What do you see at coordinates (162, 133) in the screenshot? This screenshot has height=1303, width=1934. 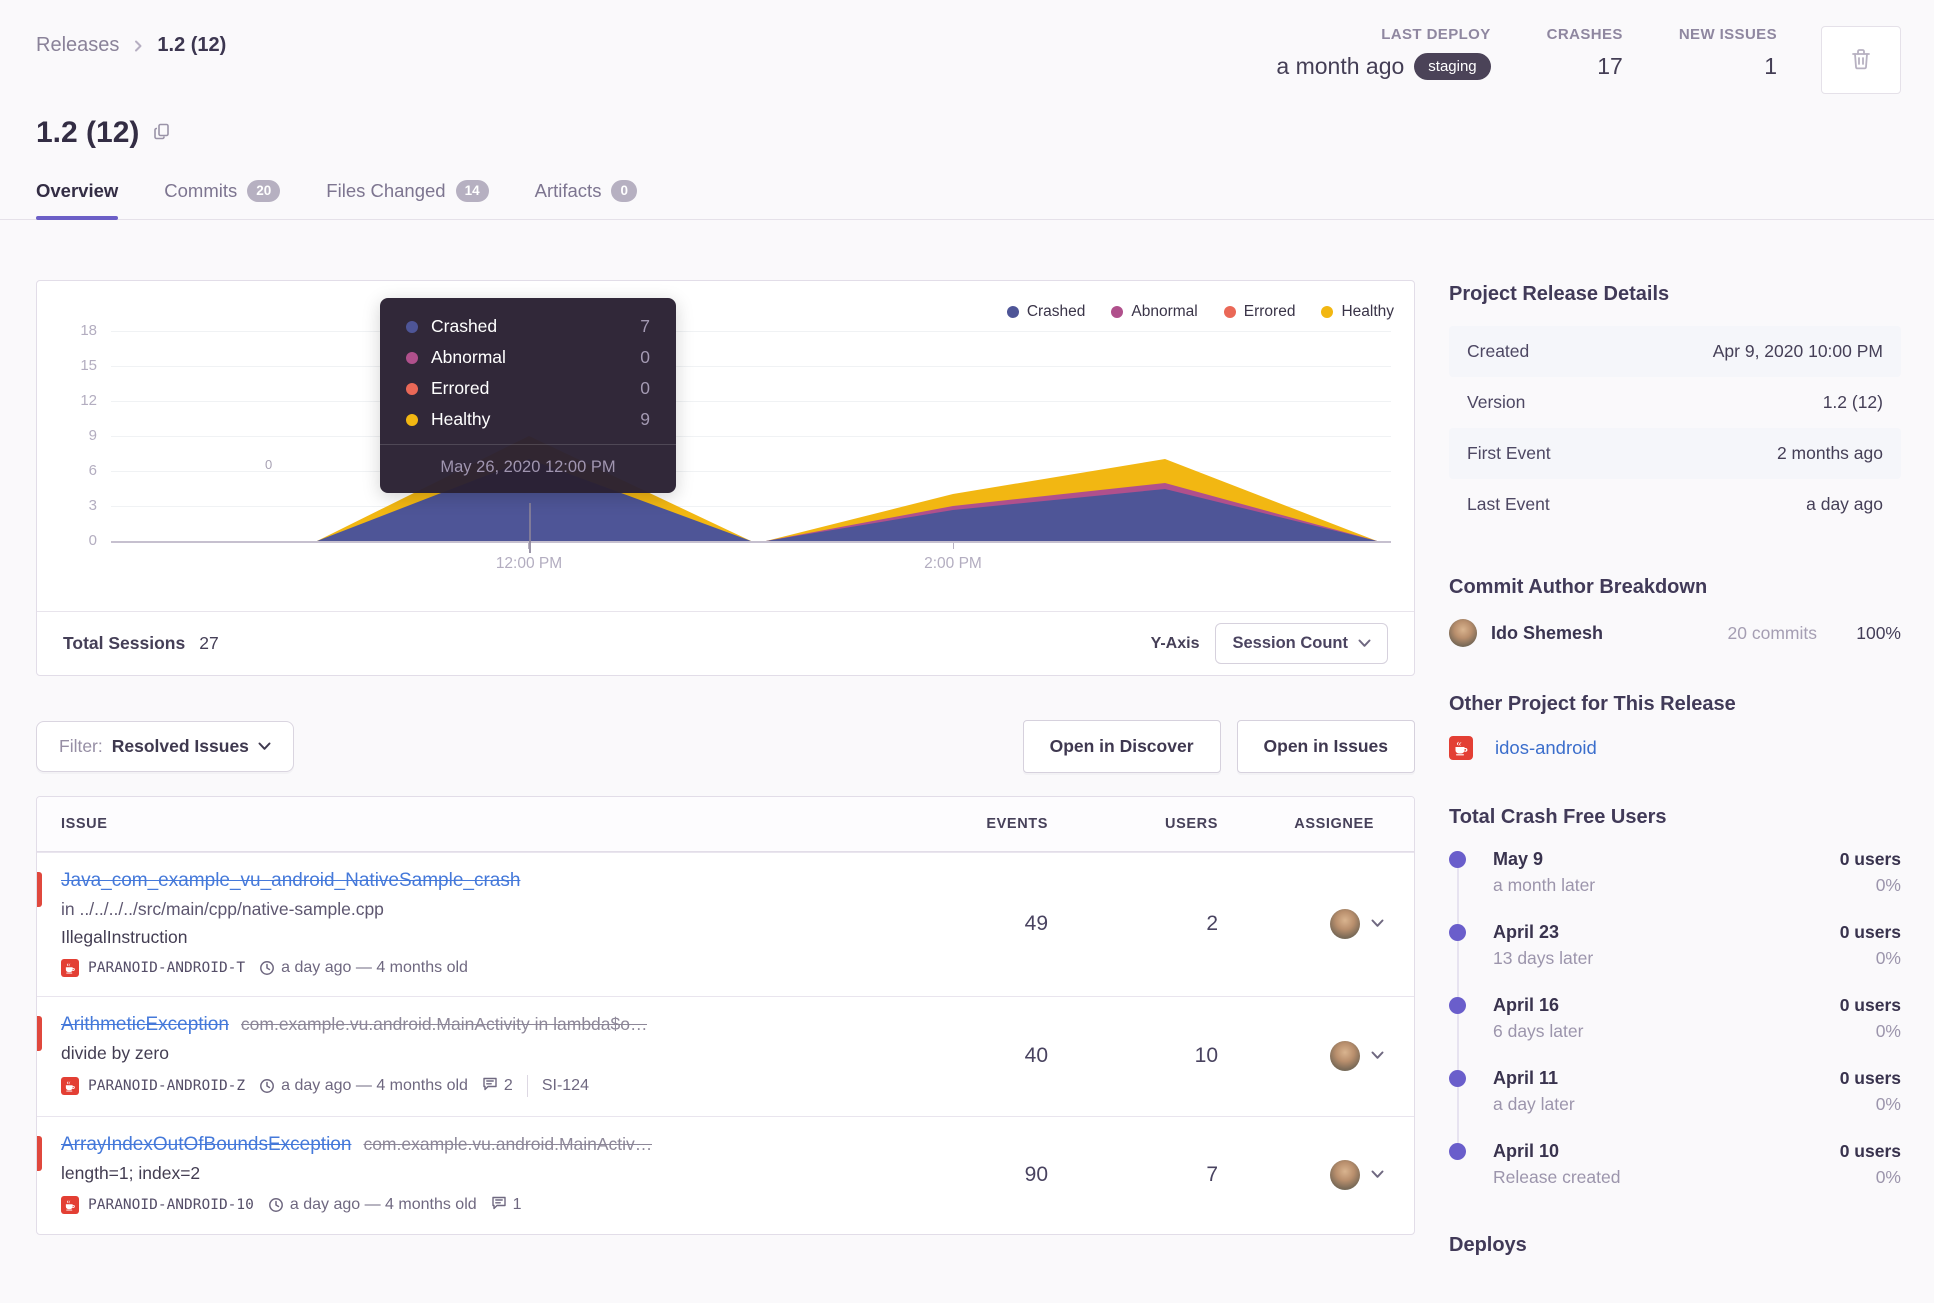 I see `copy-version-button` at bounding box center [162, 133].